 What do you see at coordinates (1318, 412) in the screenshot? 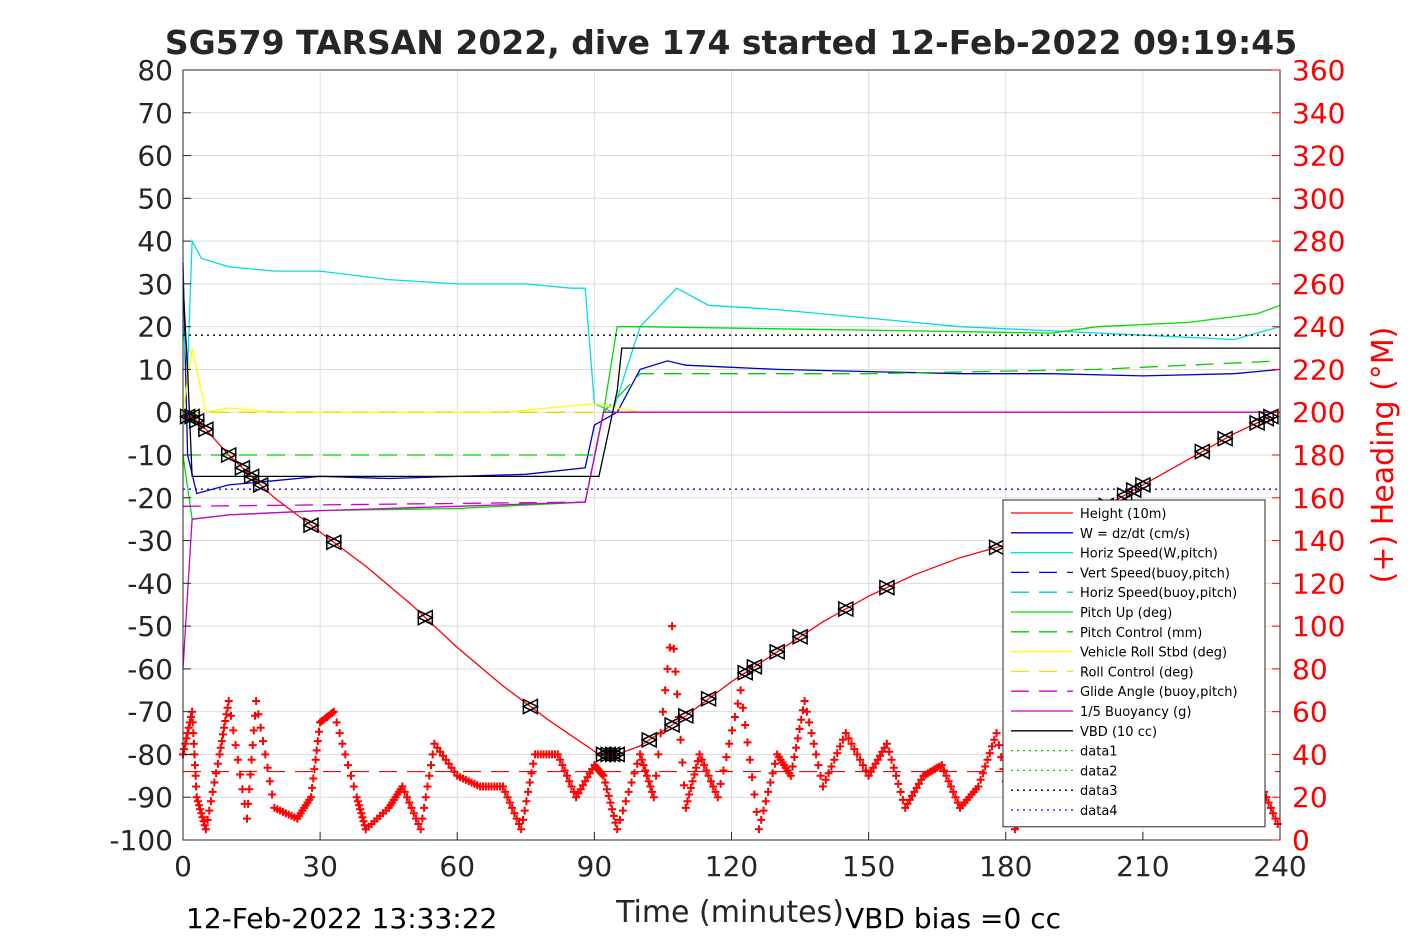
I see `y-tick-right-label: 200` at bounding box center [1318, 412].